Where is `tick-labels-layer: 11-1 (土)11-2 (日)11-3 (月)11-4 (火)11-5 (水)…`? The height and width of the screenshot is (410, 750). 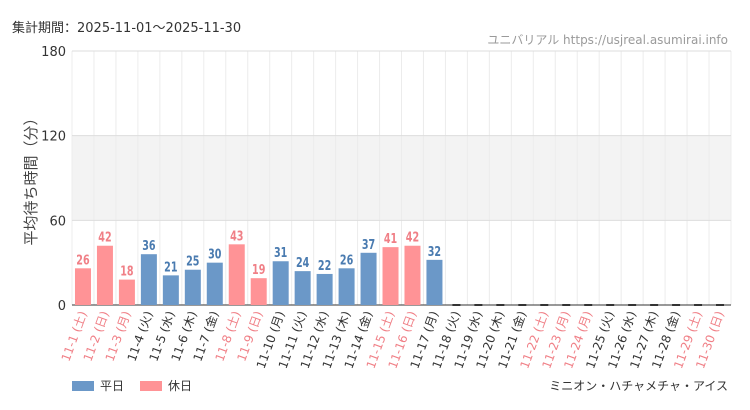 tick-labels-layer: 11-1 (土)11-2 (日)11-3 (月)11-4 (火)11-5 (水)… is located at coordinates (393, 340).